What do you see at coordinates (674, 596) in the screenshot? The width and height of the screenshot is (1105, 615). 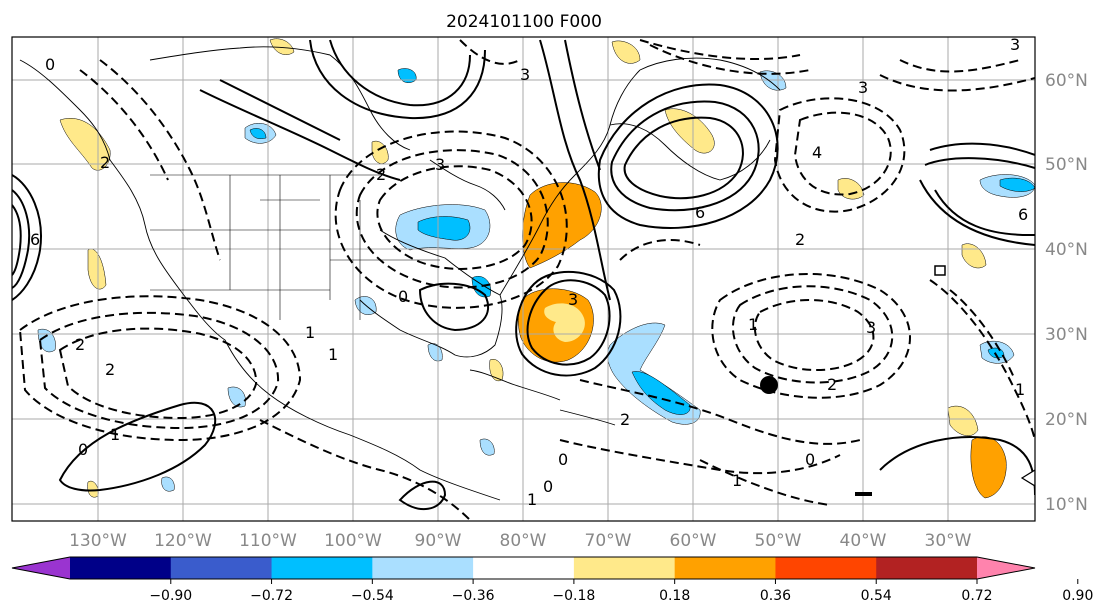 I see `colorbar-tick-label: 0.18` at bounding box center [674, 596].